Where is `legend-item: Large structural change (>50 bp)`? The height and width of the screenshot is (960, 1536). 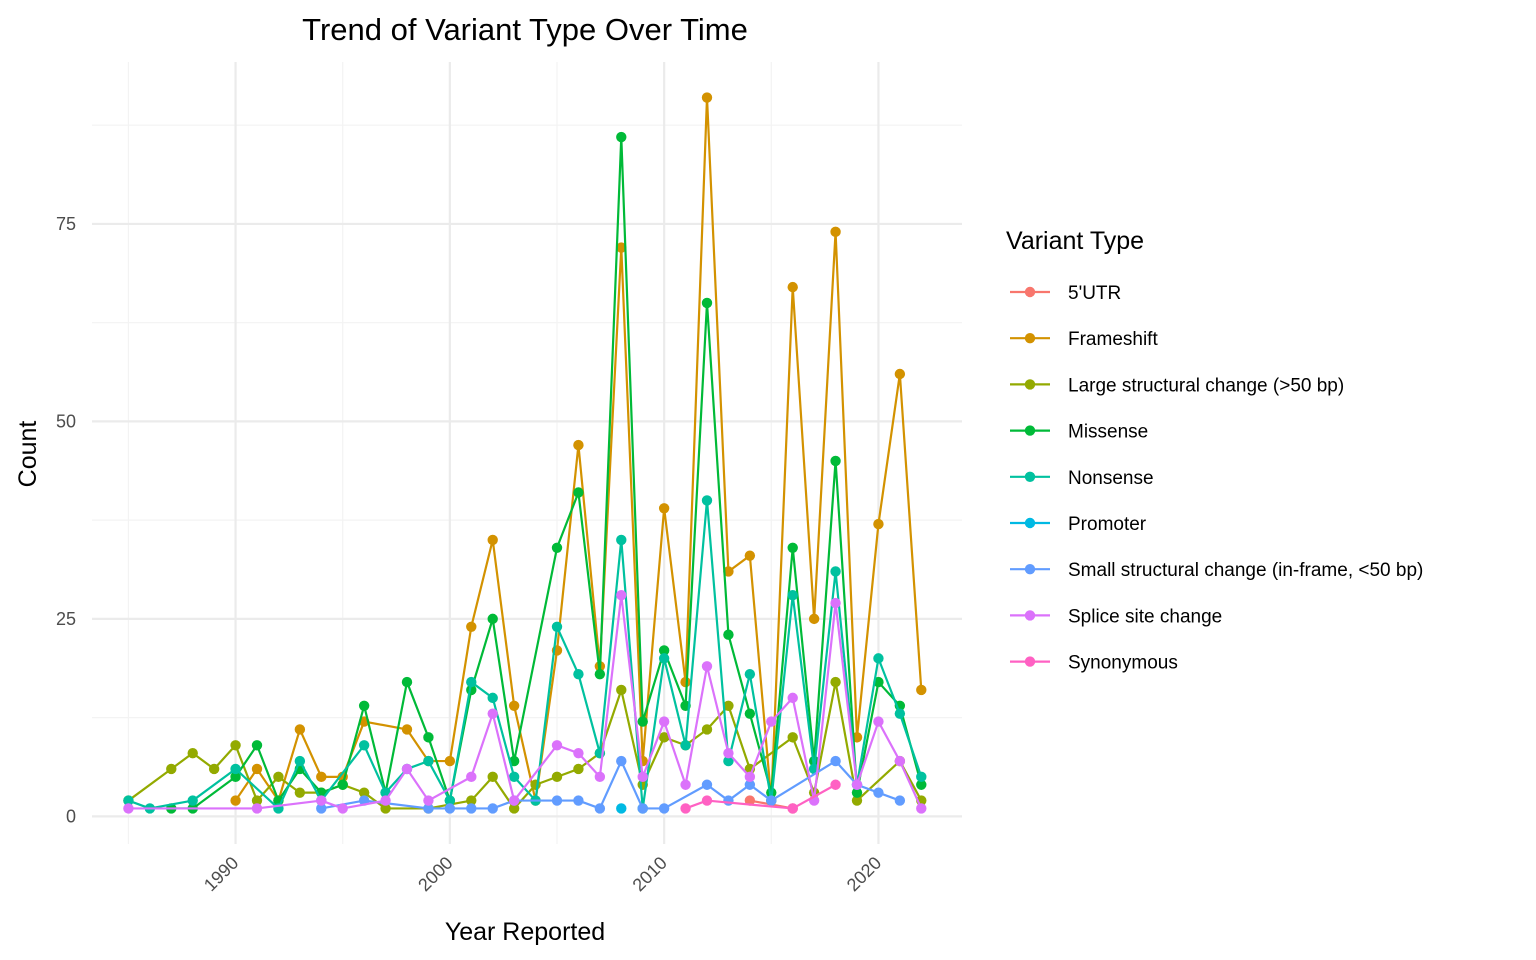
legend-item: Large structural change (>50 bp) is located at coordinates (1177, 385).